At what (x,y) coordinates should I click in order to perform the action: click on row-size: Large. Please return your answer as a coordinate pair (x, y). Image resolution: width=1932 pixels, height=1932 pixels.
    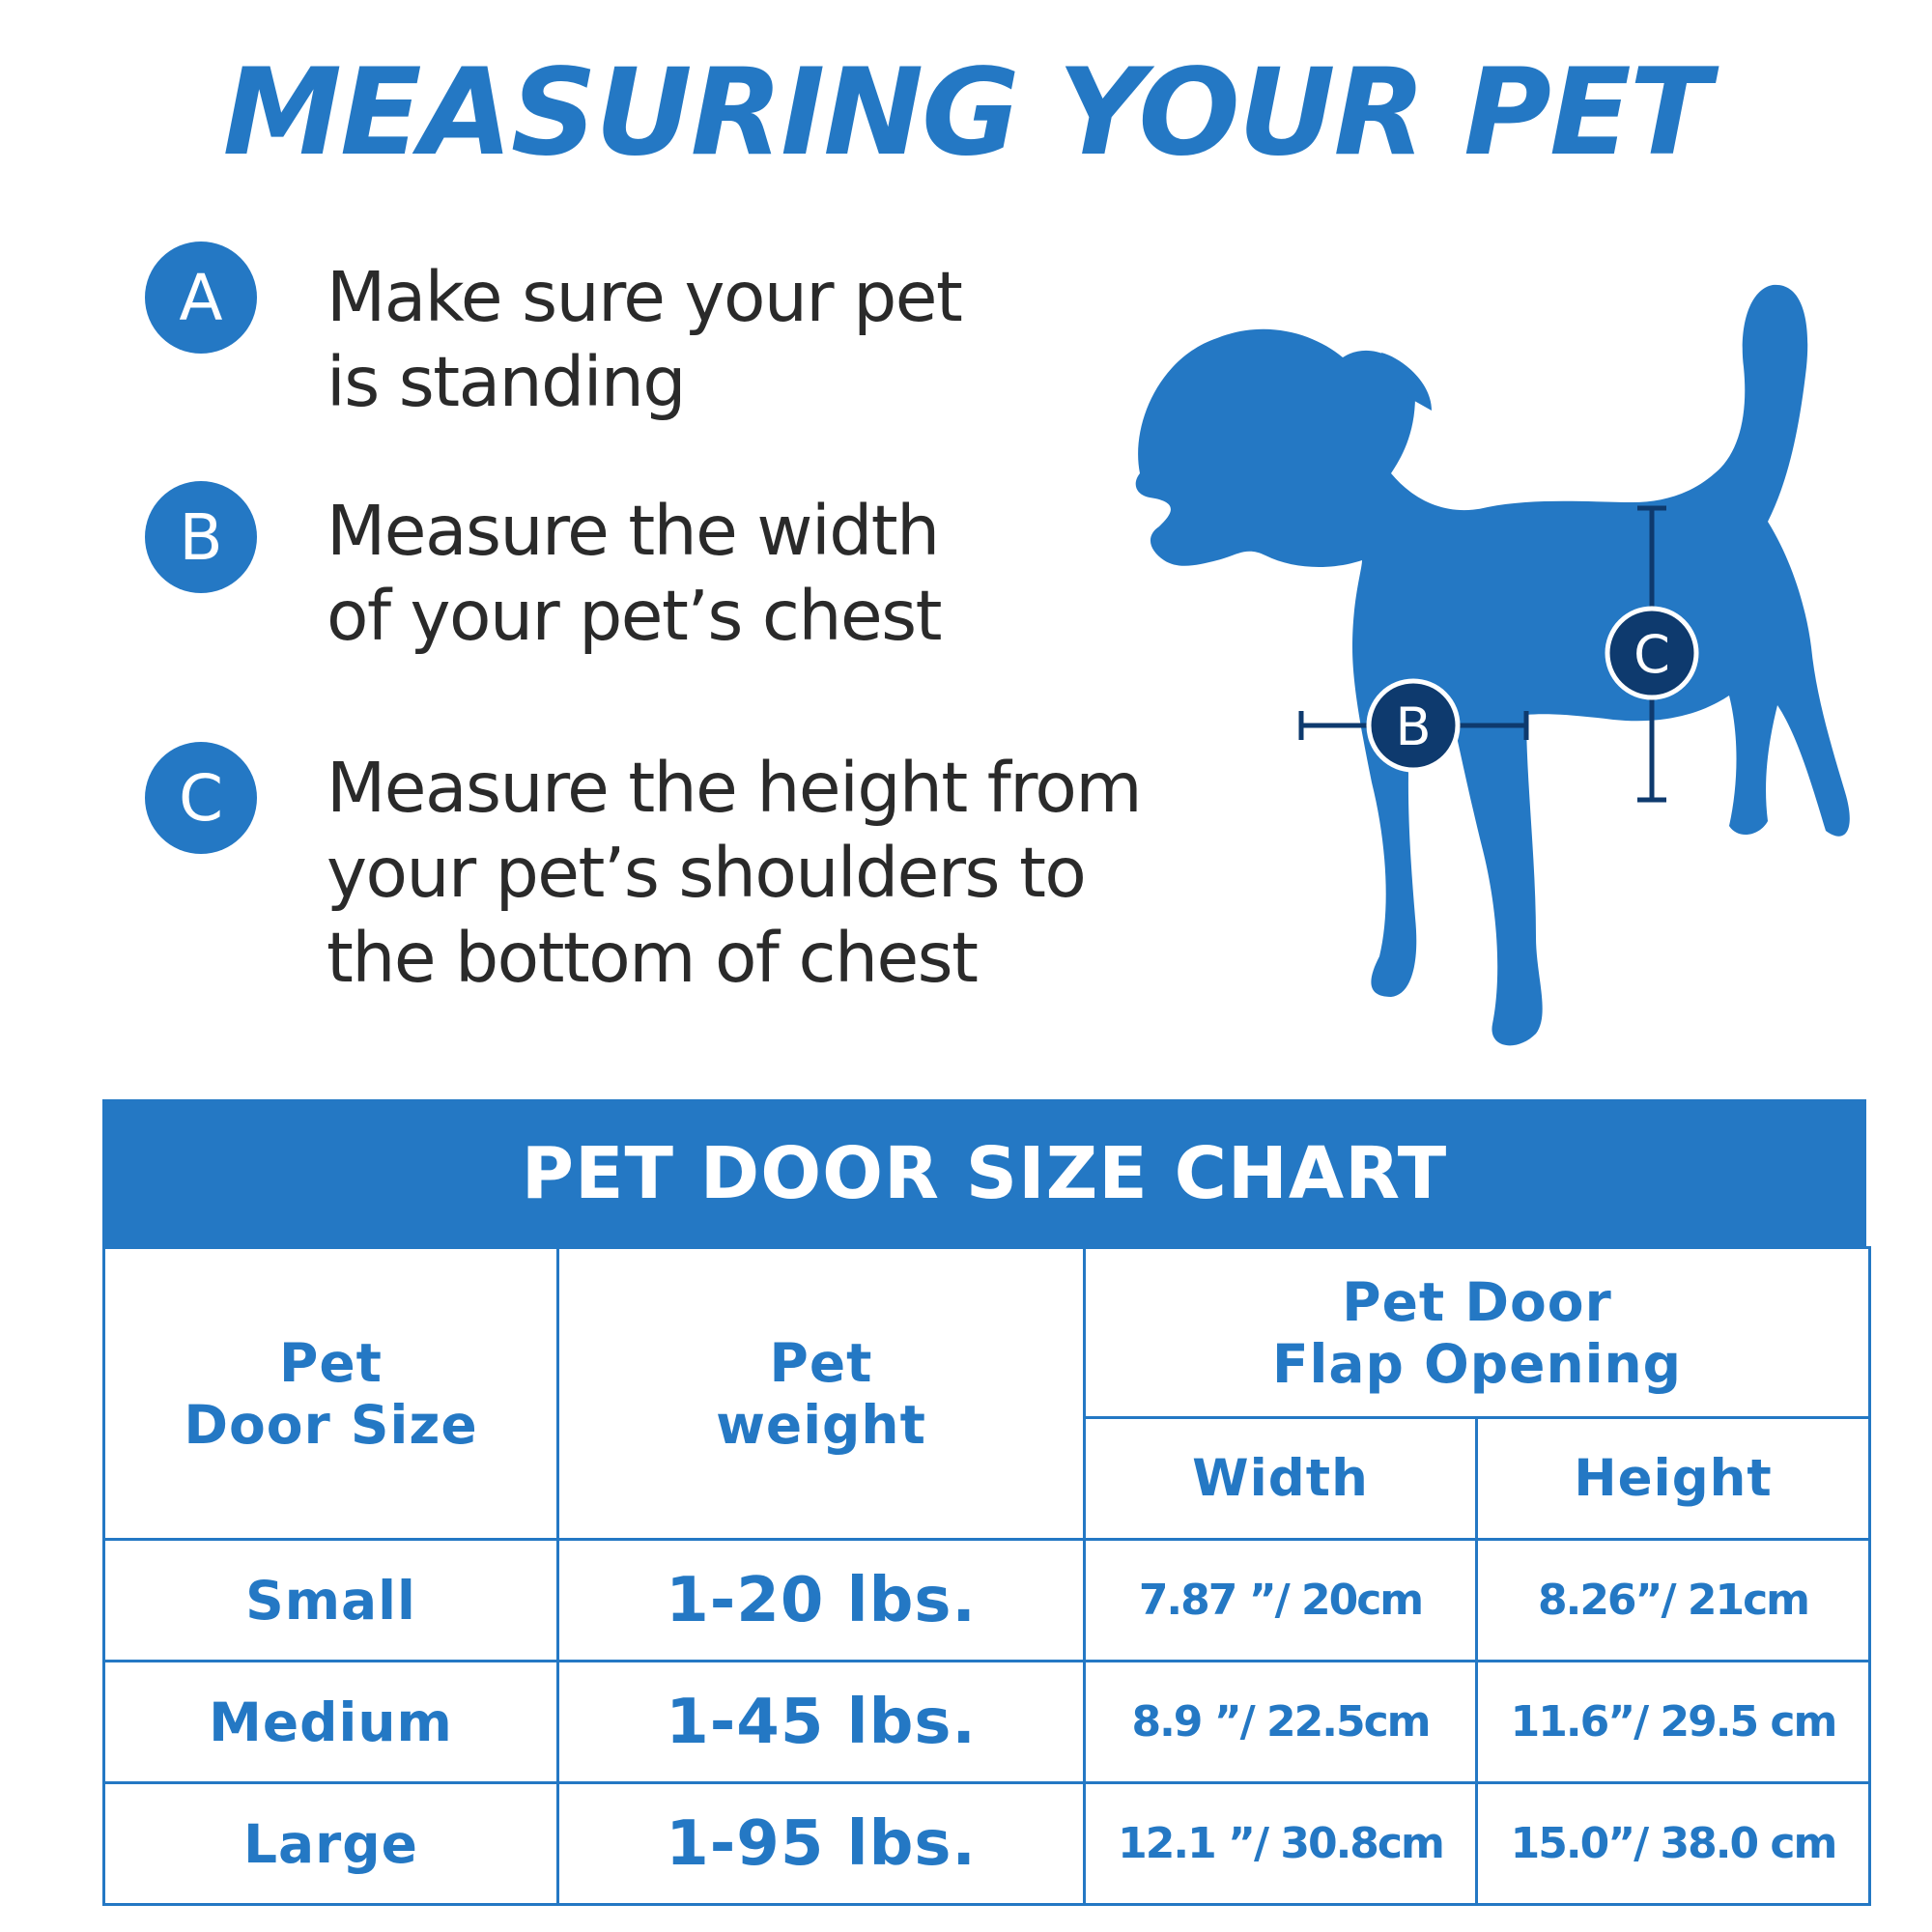
    Looking at the image, I should click on (330, 1843).